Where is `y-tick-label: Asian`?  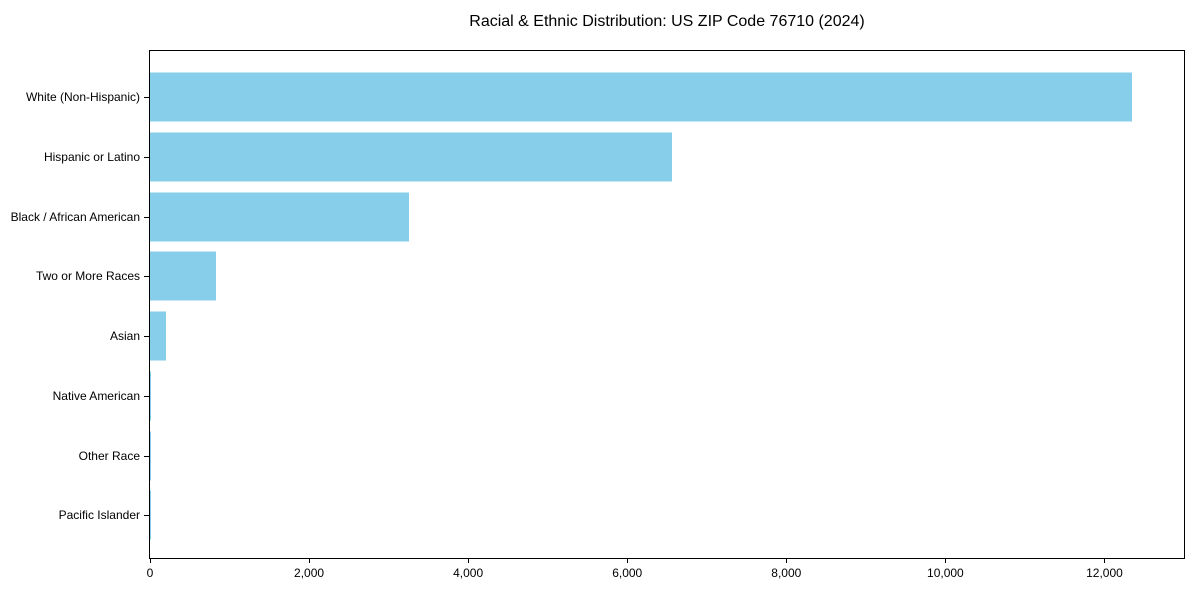
y-tick-label: Asian is located at coordinates (124, 336).